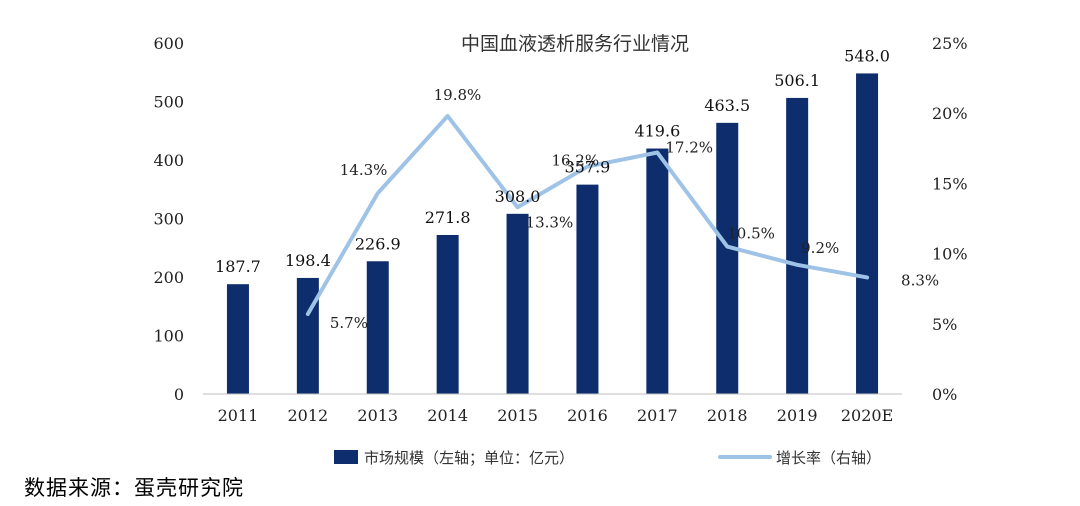 This screenshot has height=506, width=1080. I want to click on left-tick-label: 300, so click(168, 219).